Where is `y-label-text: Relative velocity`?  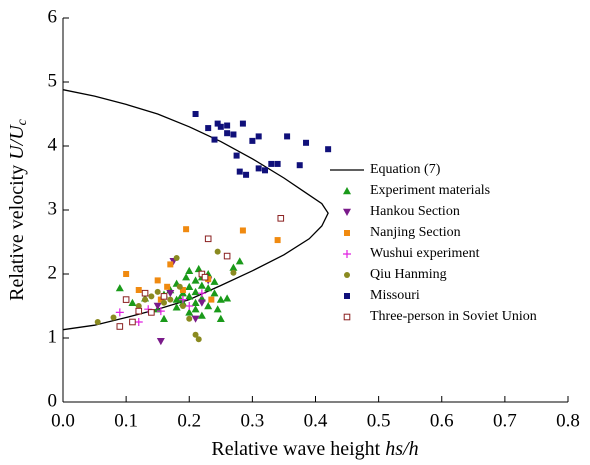 y-label-text: Relative velocity is located at coordinates (17, 230).